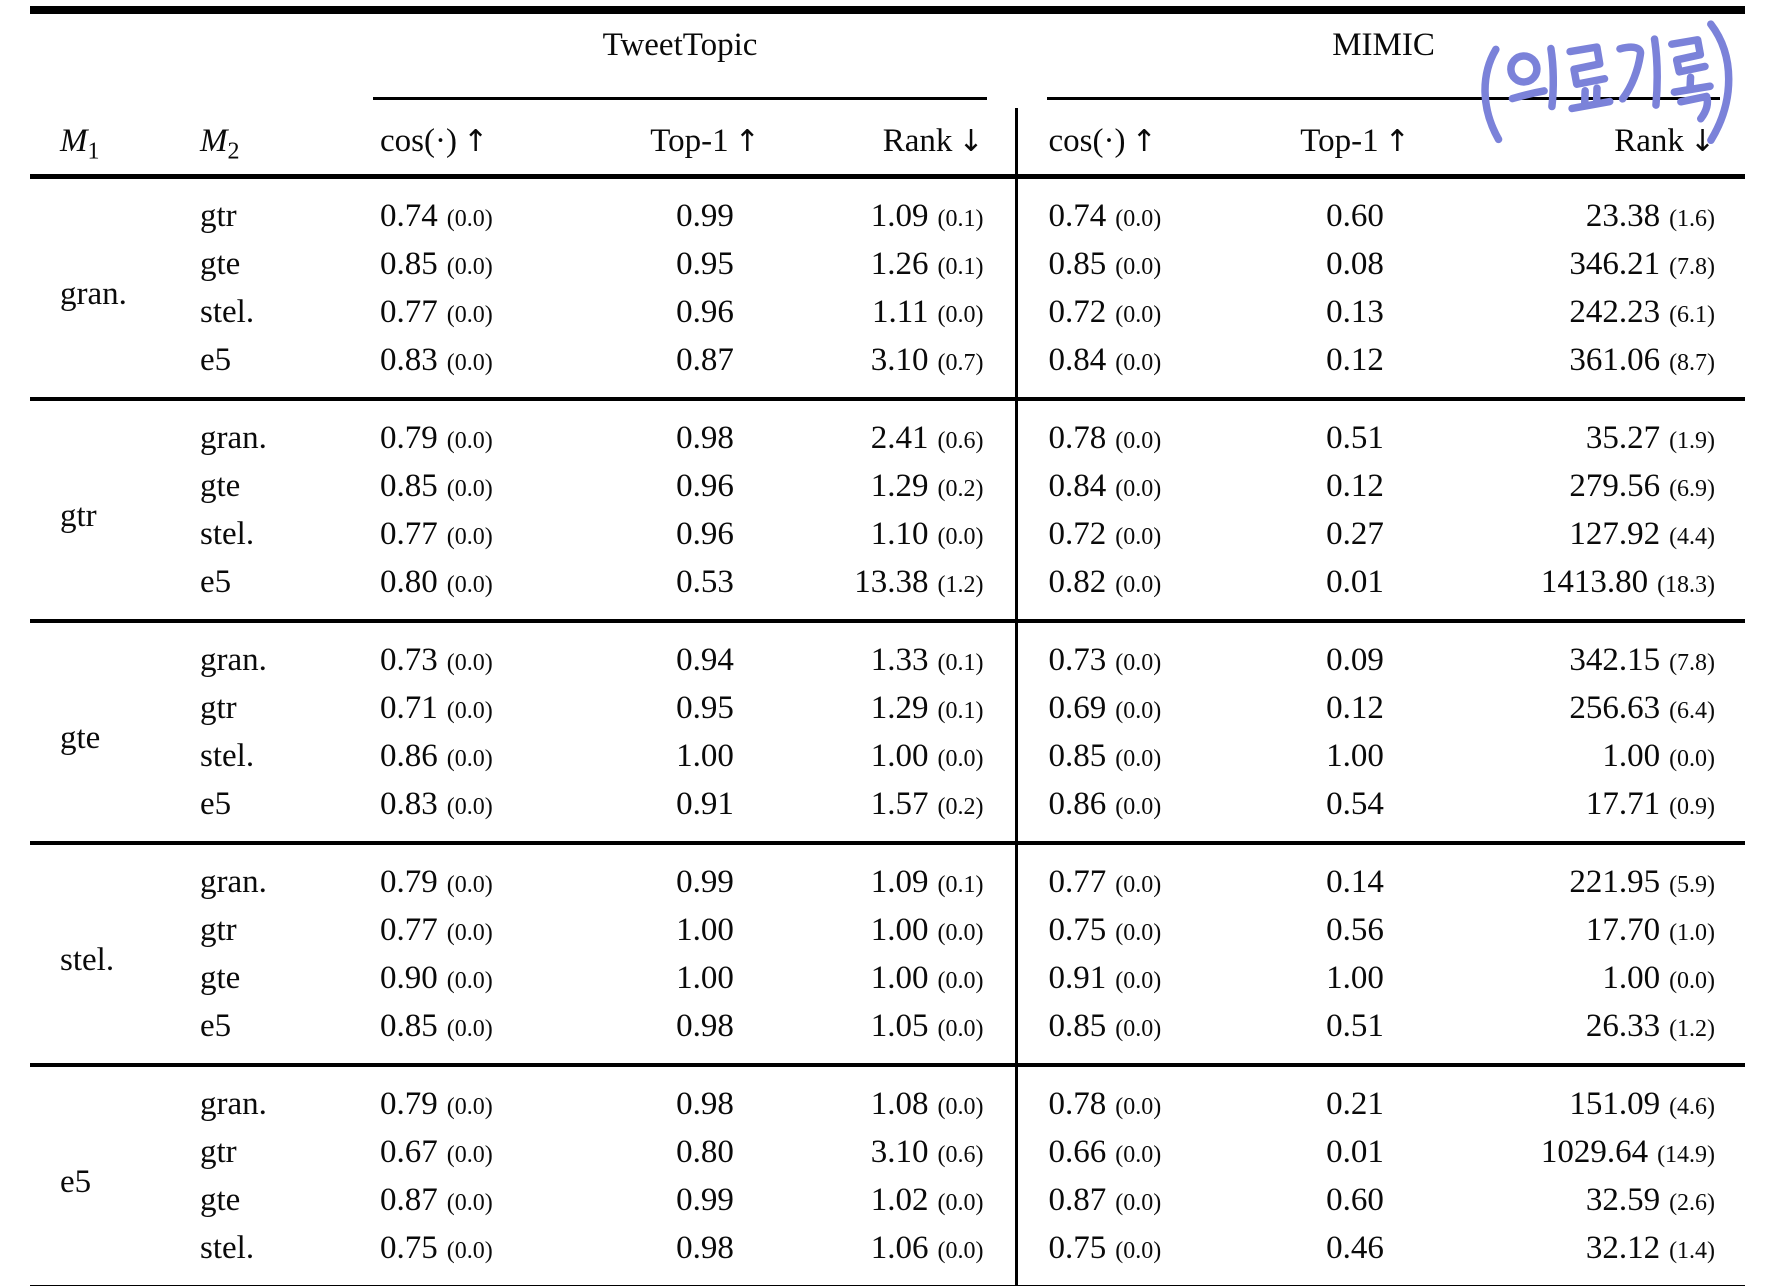 Image resolution: width=1773 pixels, height=1286 pixels. Describe the element at coordinates (705, 312) in the screenshot. I see `tweettopic-top1-cell: 0.96` at that location.